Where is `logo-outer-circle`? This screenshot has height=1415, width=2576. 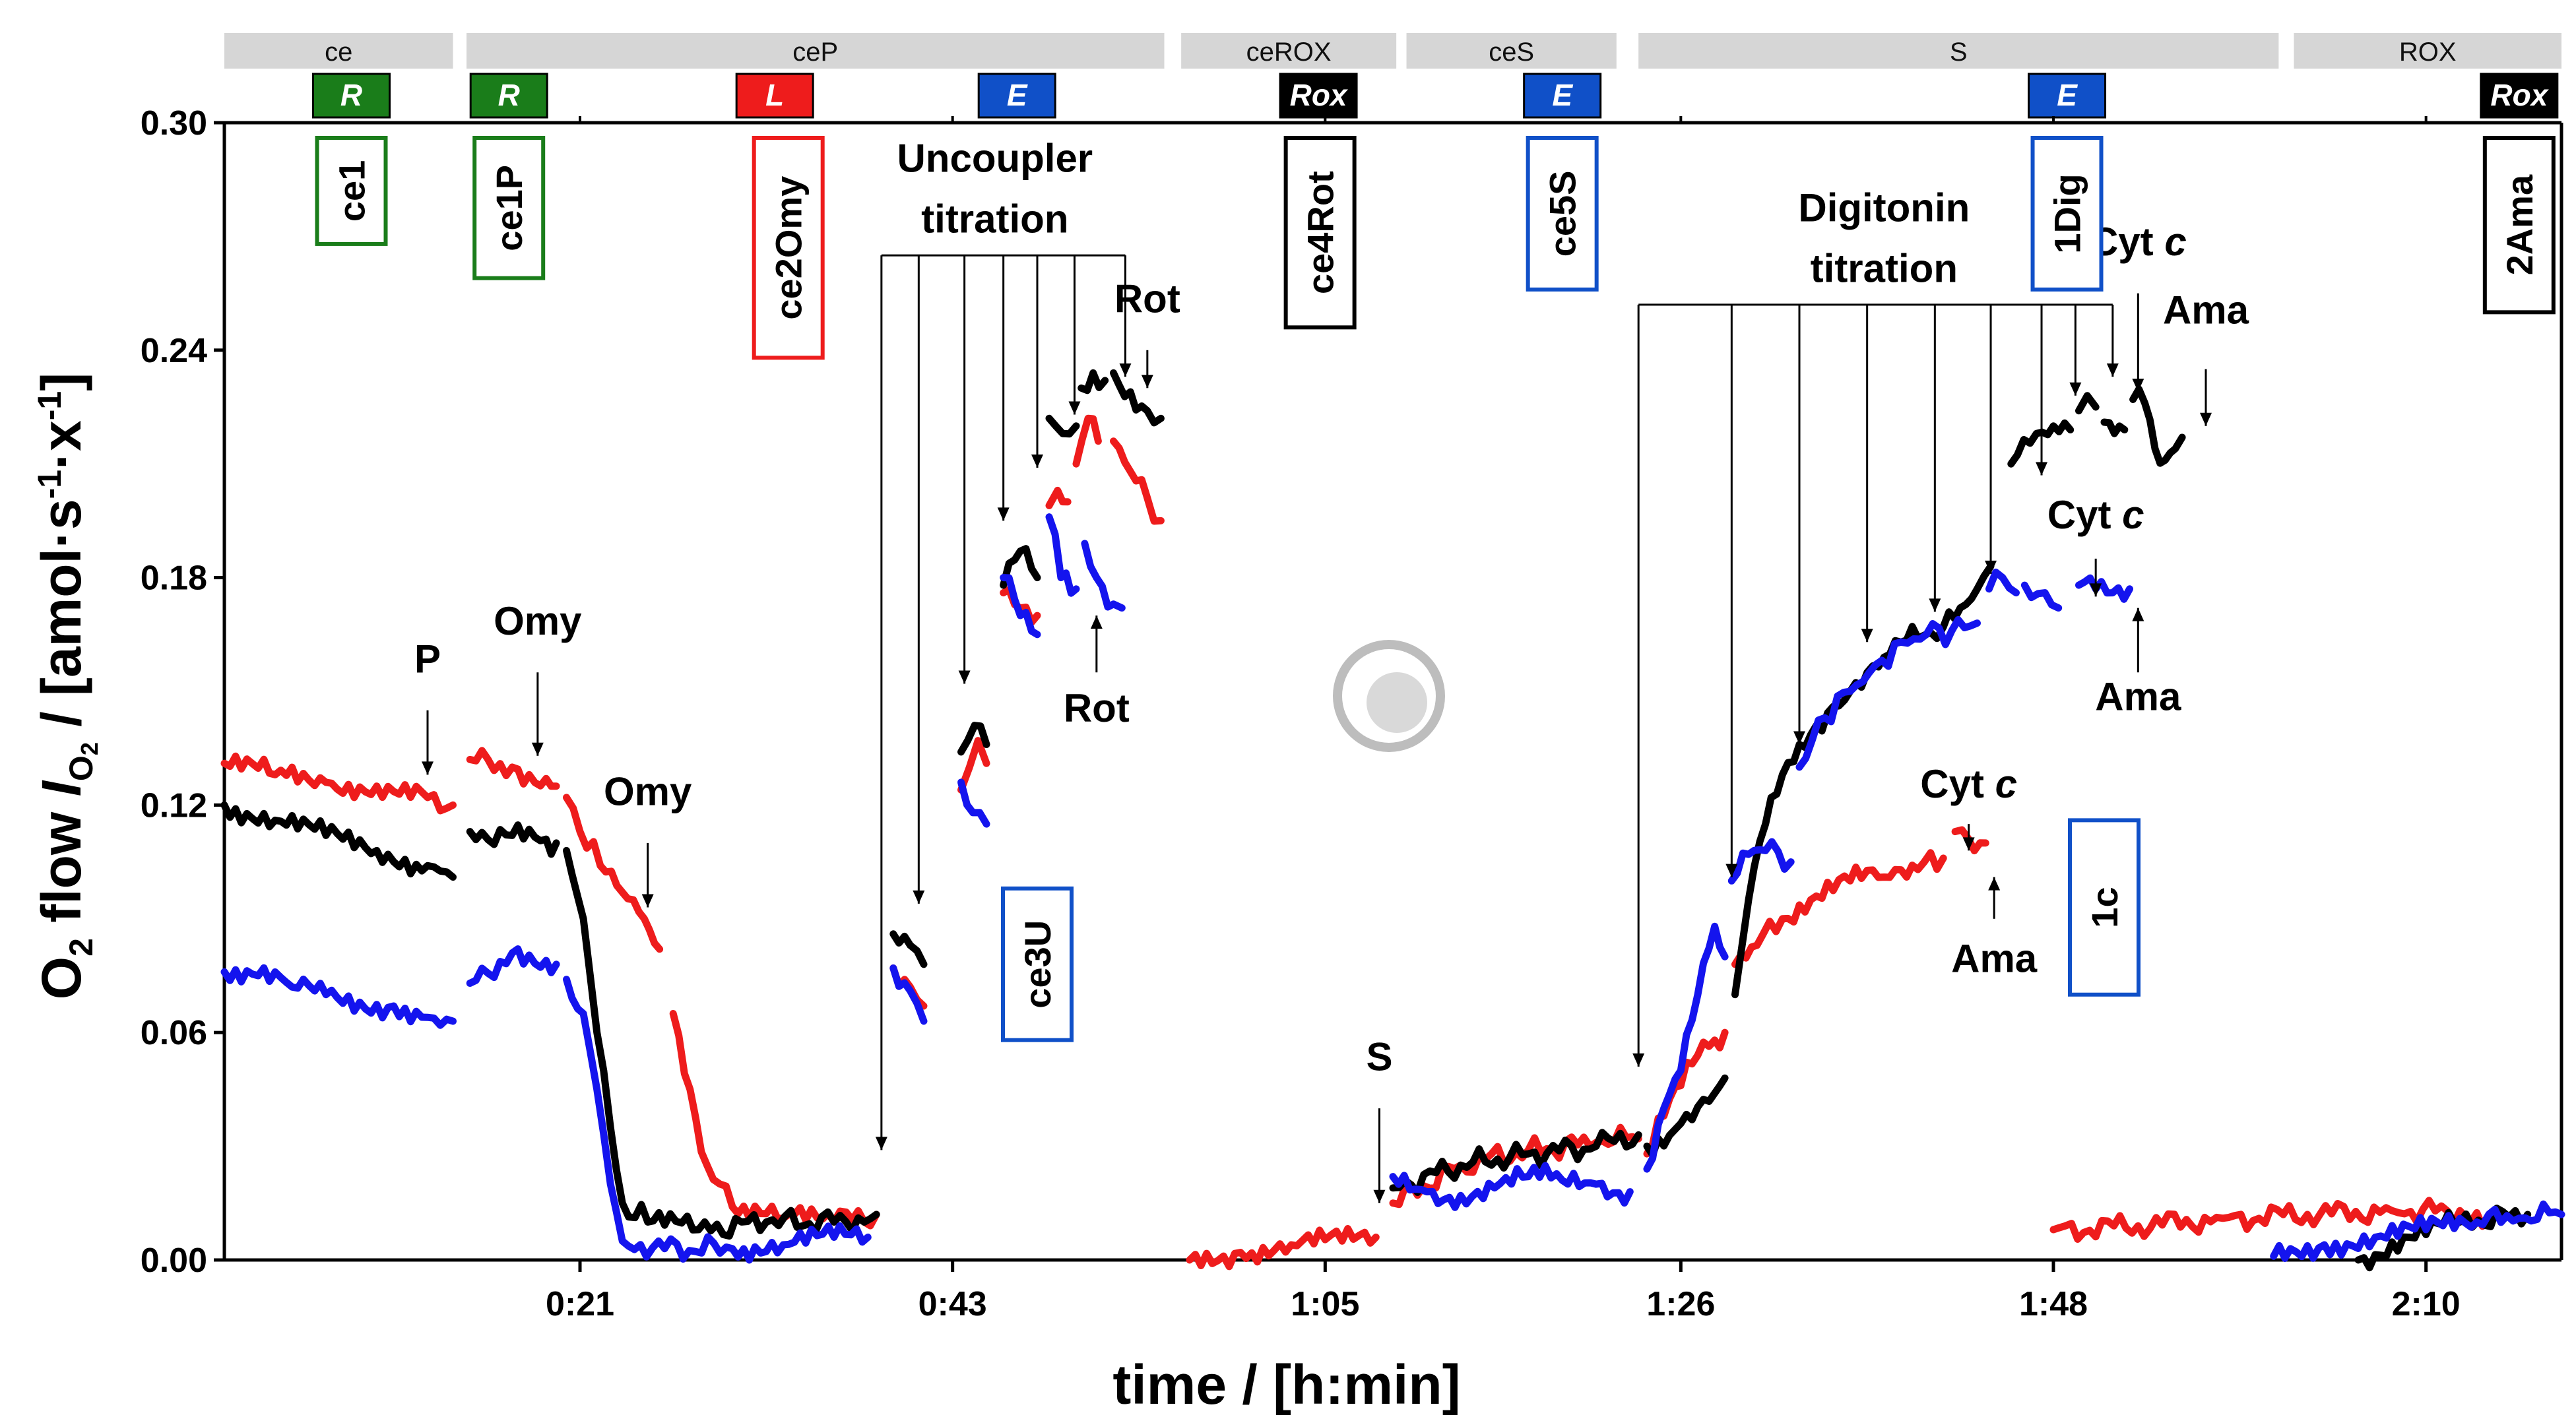
logo-outer-circle is located at coordinates (1389, 696).